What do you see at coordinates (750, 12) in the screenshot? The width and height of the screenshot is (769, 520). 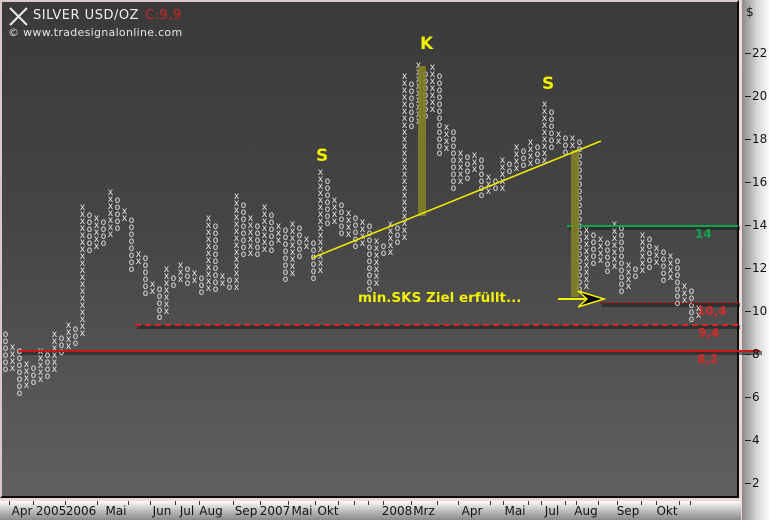 I see `y-axis-unit: $` at bounding box center [750, 12].